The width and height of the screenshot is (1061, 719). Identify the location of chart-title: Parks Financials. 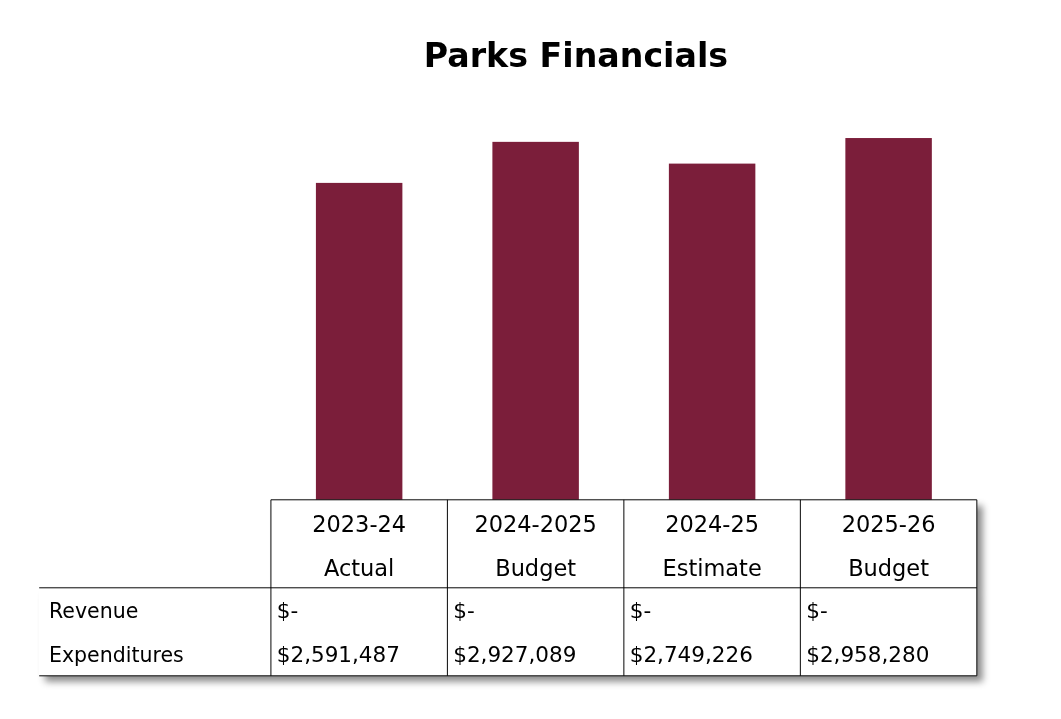
(576, 55).